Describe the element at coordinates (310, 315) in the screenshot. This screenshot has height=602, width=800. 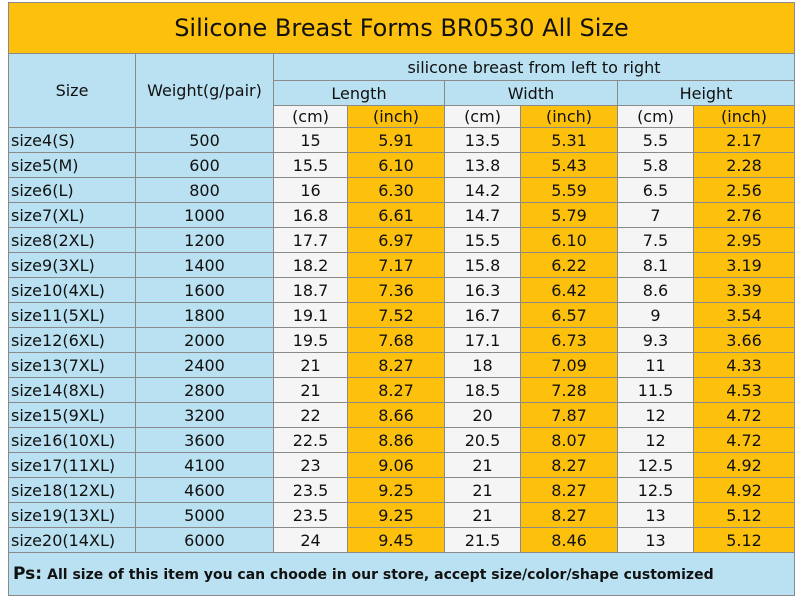
I see `measure-cell: 19.1` at that location.